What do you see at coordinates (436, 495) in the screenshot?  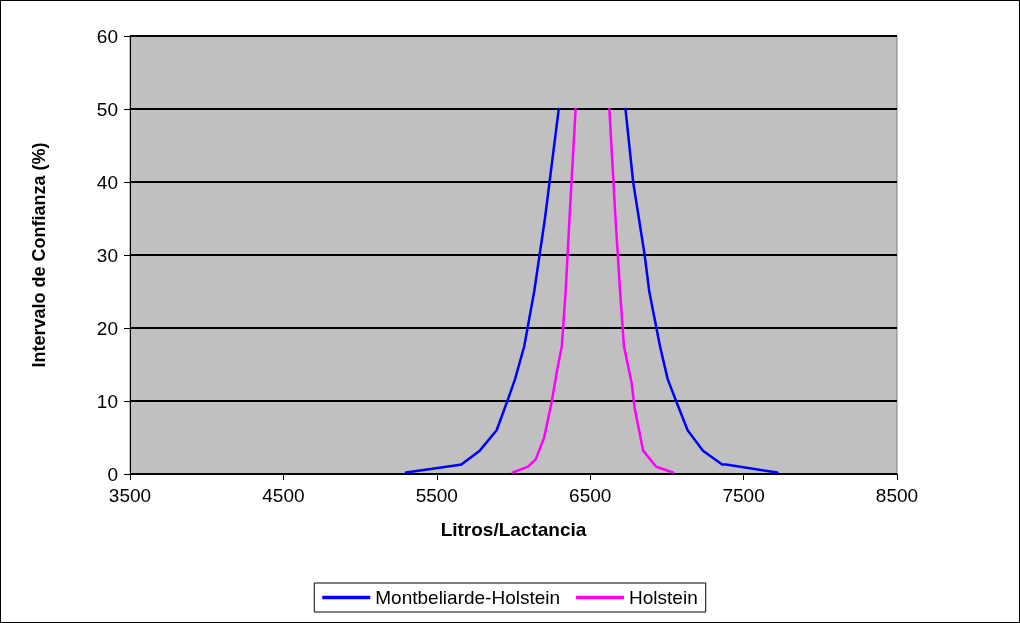 I see `x-tick-label: 5500` at bounding box center [436, 495].